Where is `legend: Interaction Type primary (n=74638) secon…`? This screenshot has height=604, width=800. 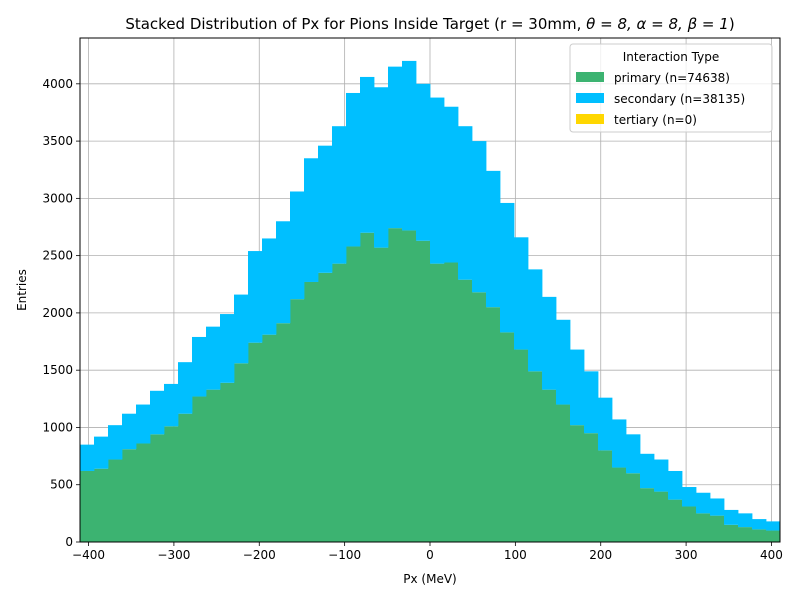
legend: Interaction Type primary (n=74638) secon… is located at coordinates (671, 88).